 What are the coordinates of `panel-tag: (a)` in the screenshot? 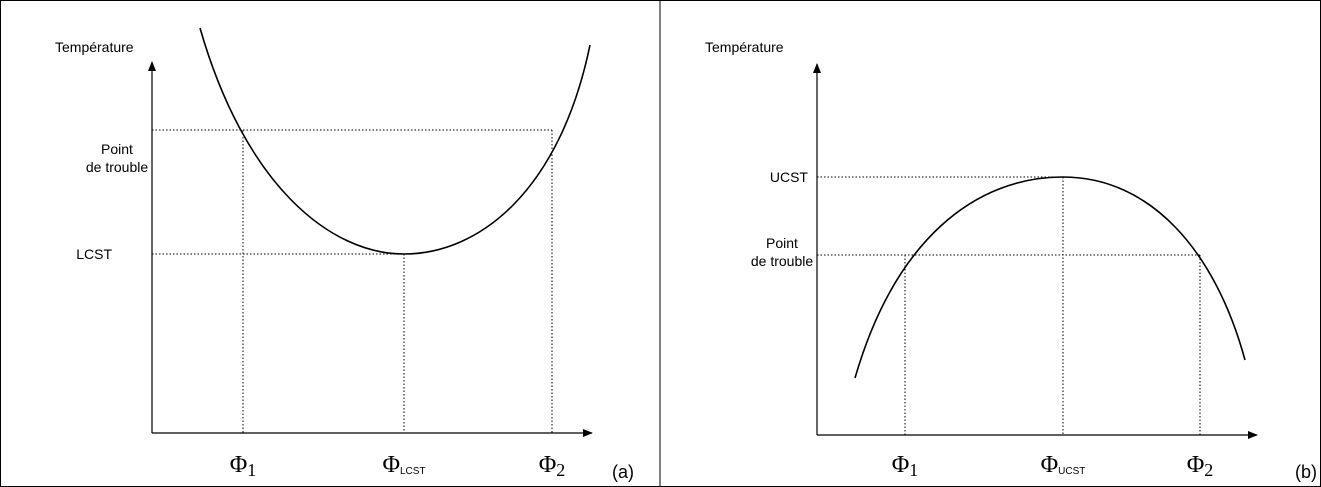 It's located at (623, 472).